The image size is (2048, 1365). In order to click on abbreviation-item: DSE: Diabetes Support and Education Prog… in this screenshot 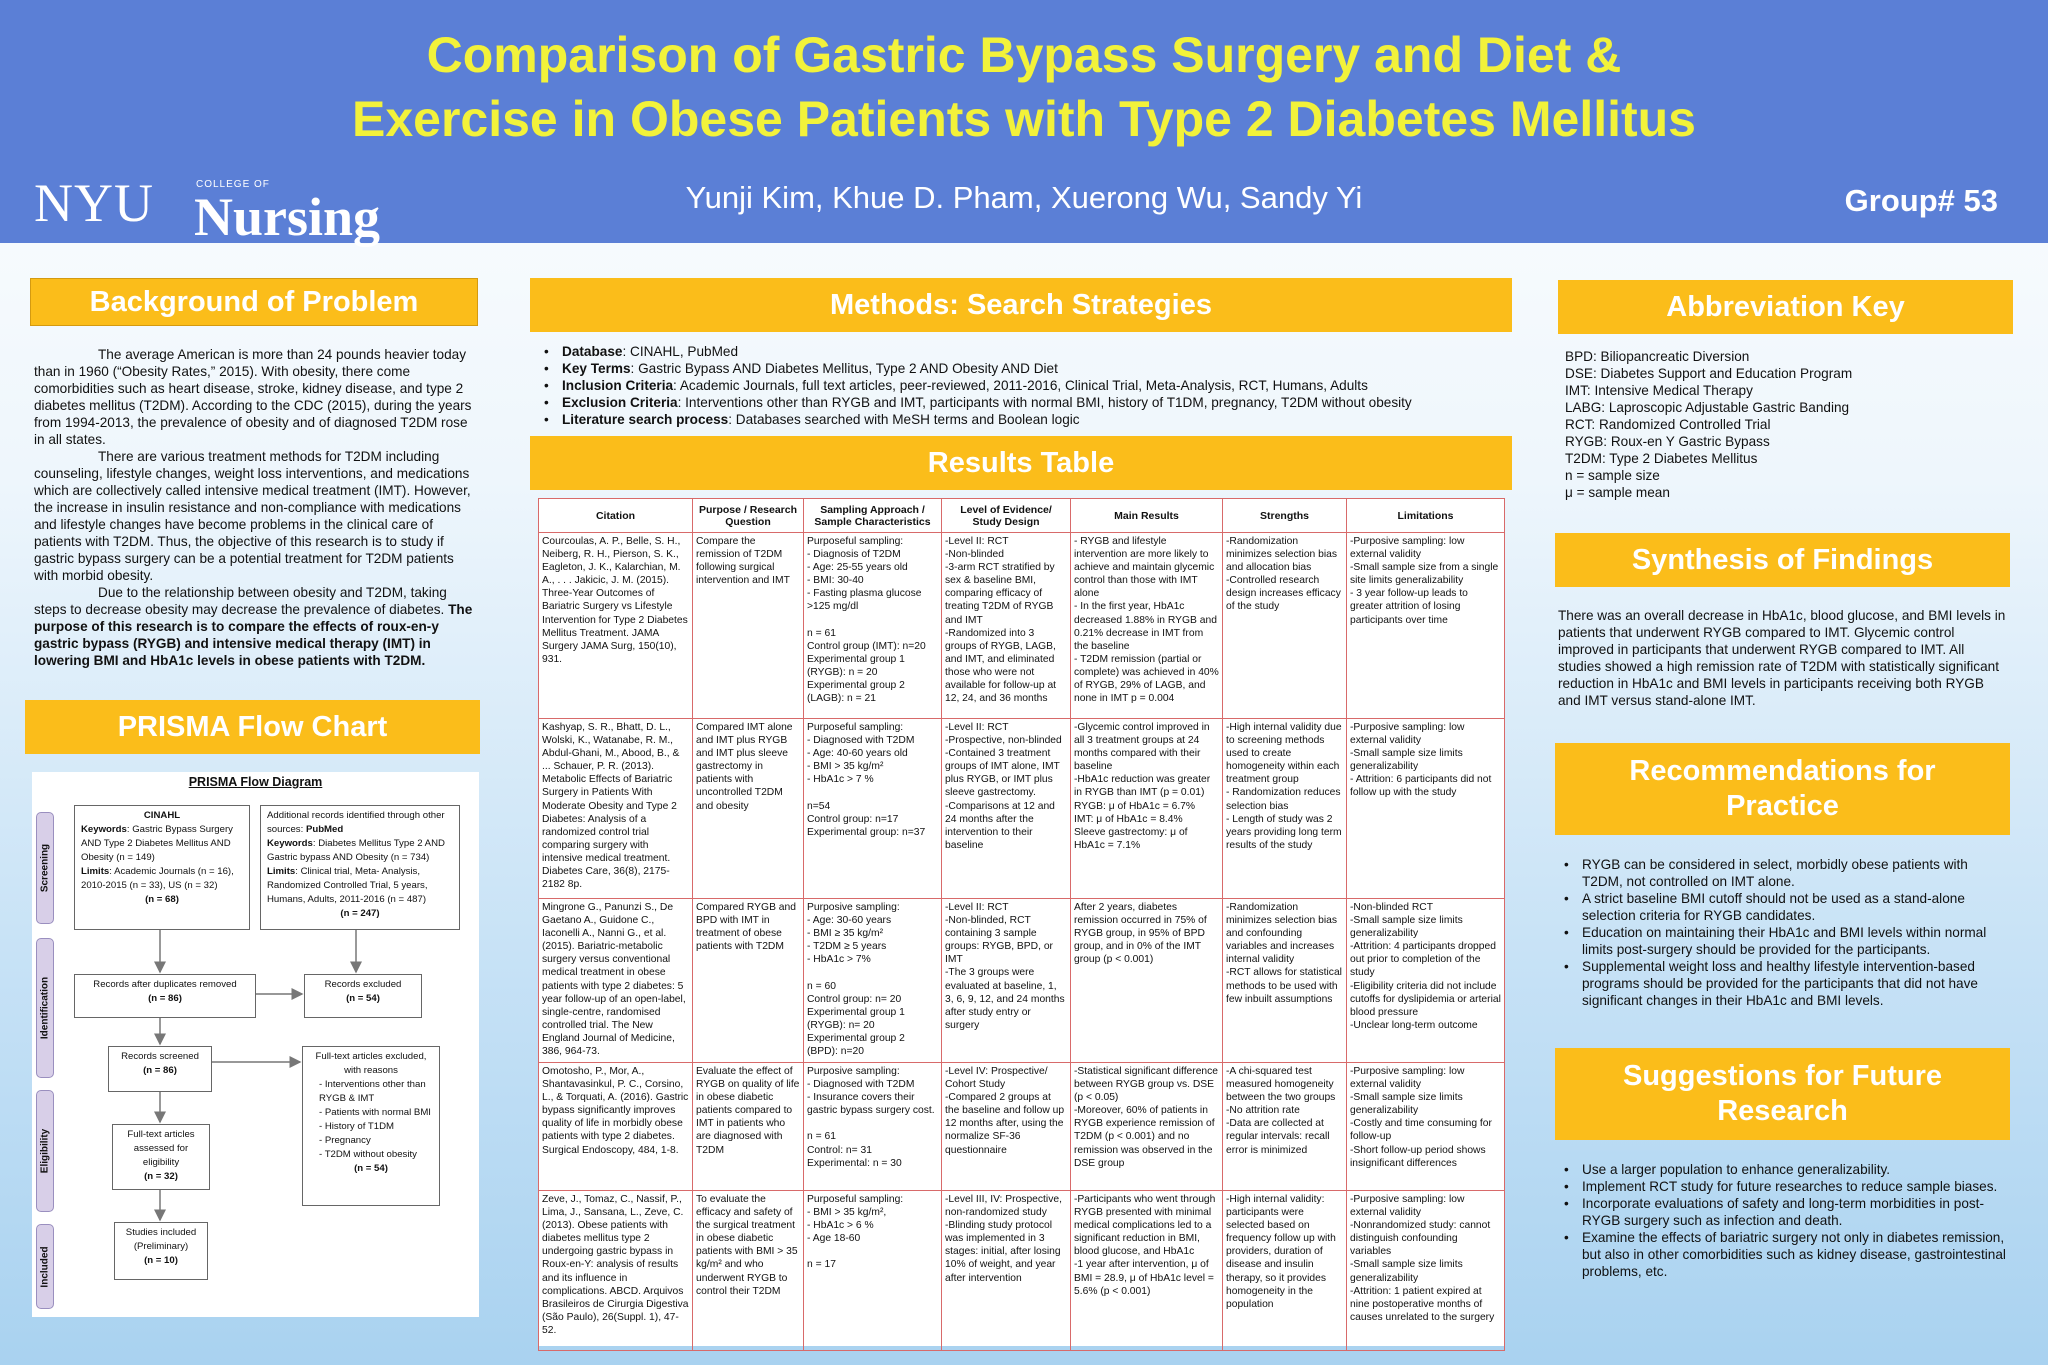, I will do `click(1709, 373)`.